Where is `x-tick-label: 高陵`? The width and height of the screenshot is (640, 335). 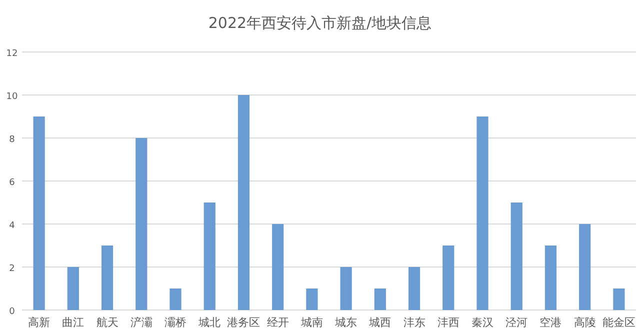 x-tick-label: 高陵 is located at coordinates (585, 322).